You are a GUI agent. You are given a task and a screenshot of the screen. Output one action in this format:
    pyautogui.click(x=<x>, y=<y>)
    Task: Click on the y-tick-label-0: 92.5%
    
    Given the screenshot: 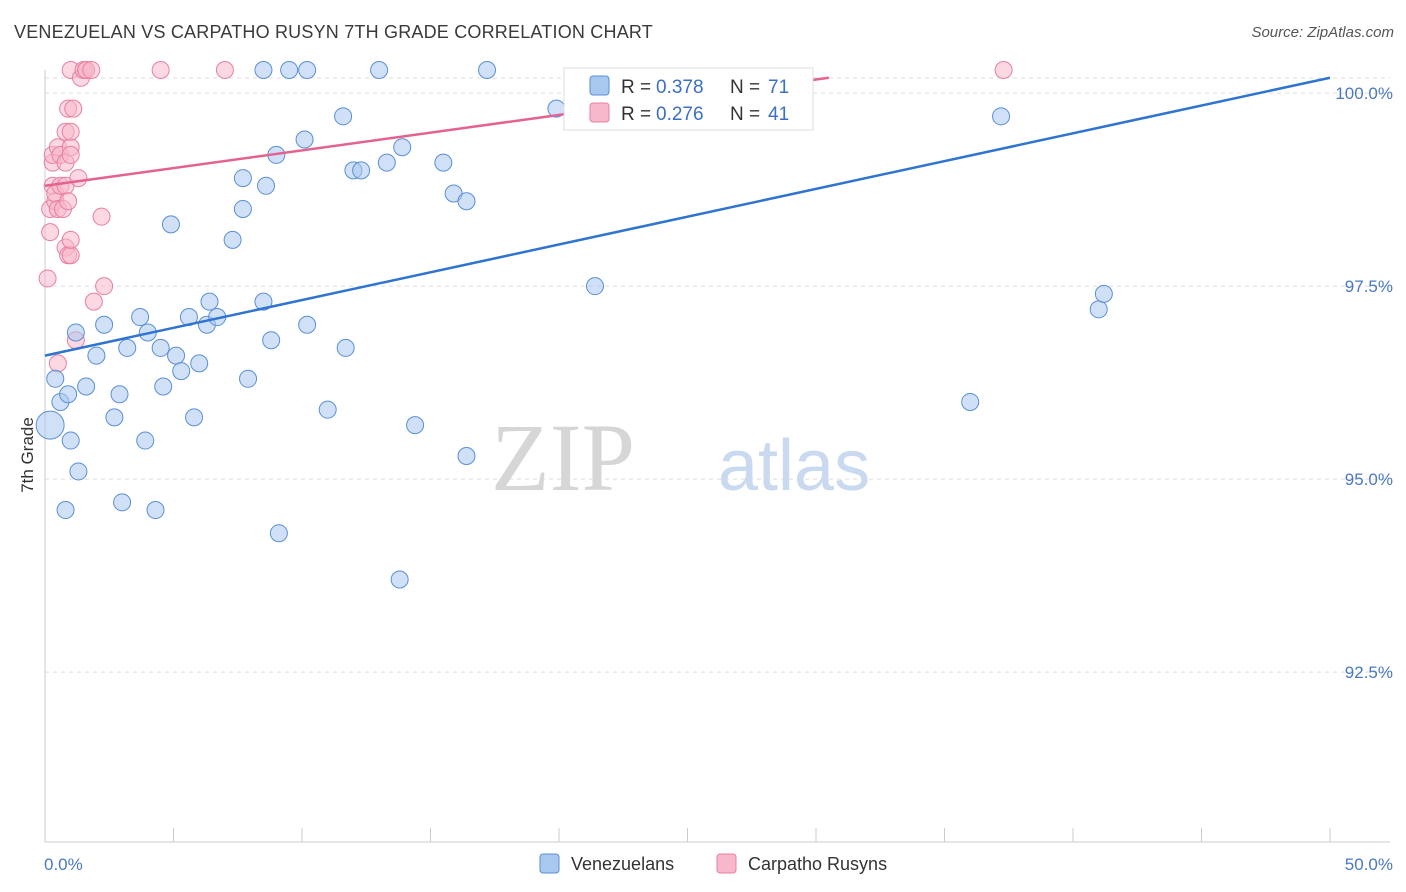 What is the action you would take?
    pyautogui.click(x=1369, y=672)
    